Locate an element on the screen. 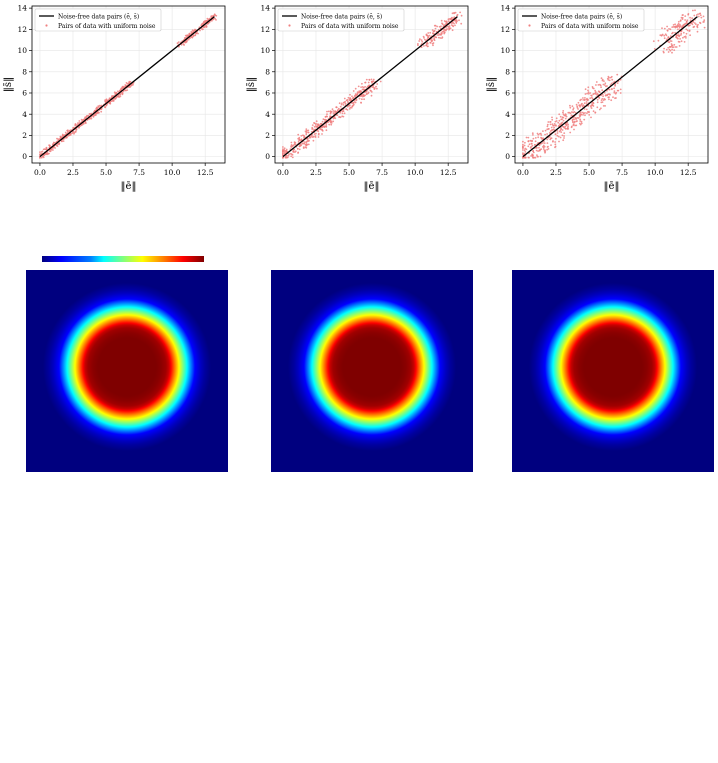 The width and height of the screenshot is (718, 763). heatmap-disk is located at coordinates (127, 371).